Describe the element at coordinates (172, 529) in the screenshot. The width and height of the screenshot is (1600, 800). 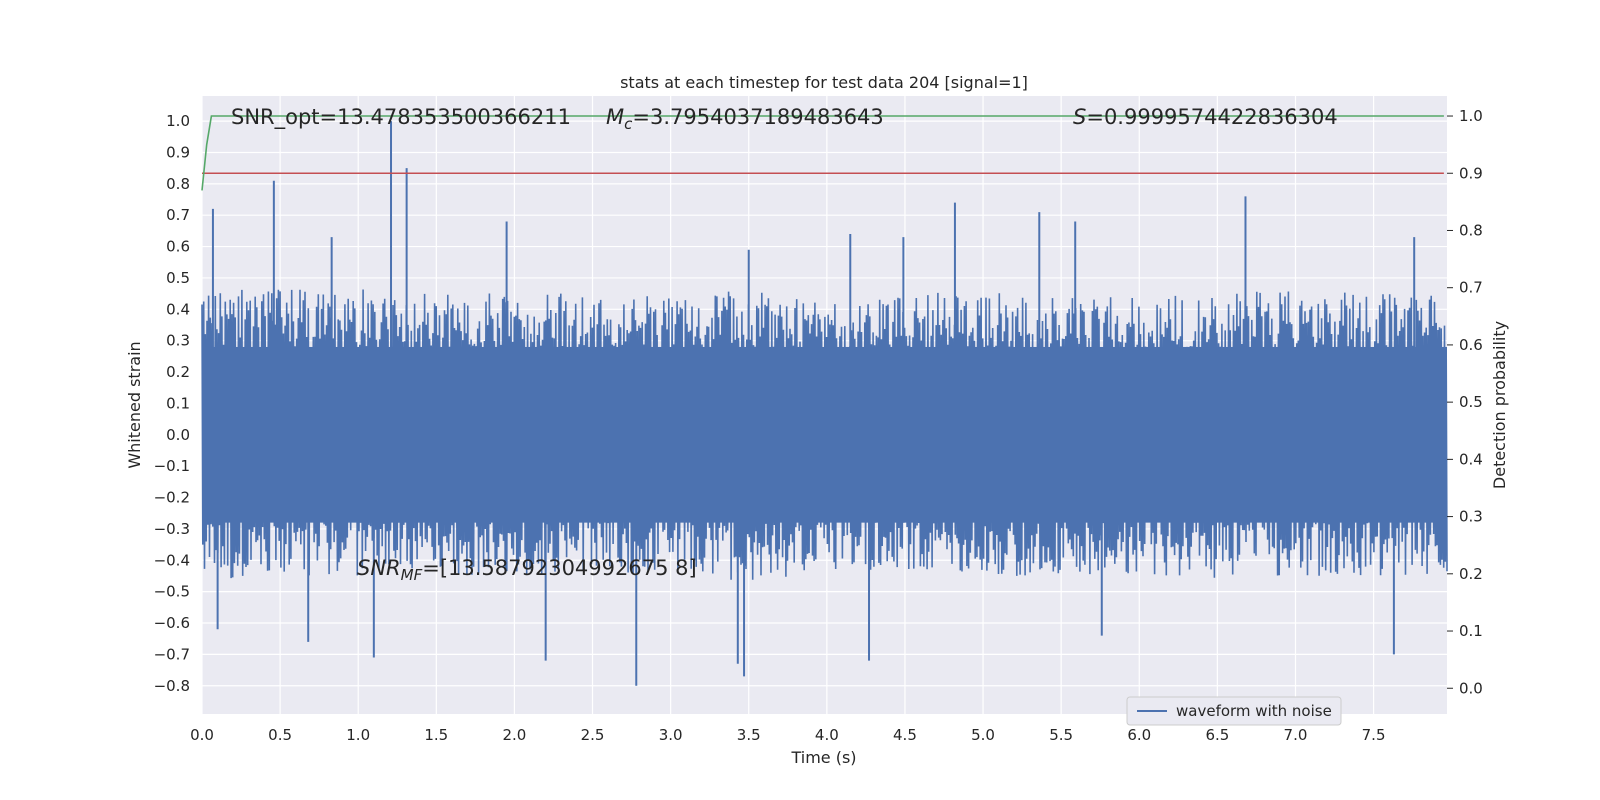
I see `y-left-tick-label: −0.3` at that location.